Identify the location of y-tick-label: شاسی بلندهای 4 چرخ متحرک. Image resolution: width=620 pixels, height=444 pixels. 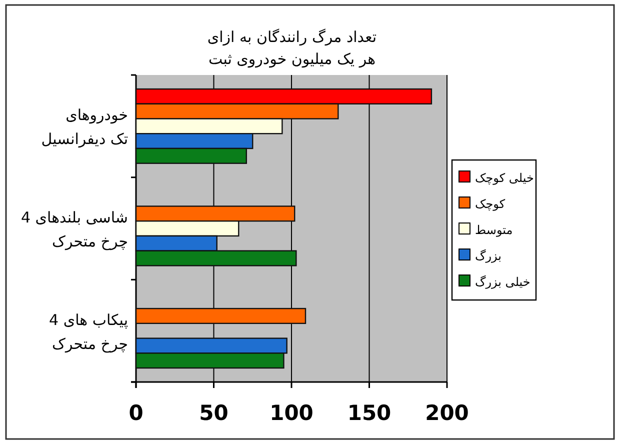
(74, 229).